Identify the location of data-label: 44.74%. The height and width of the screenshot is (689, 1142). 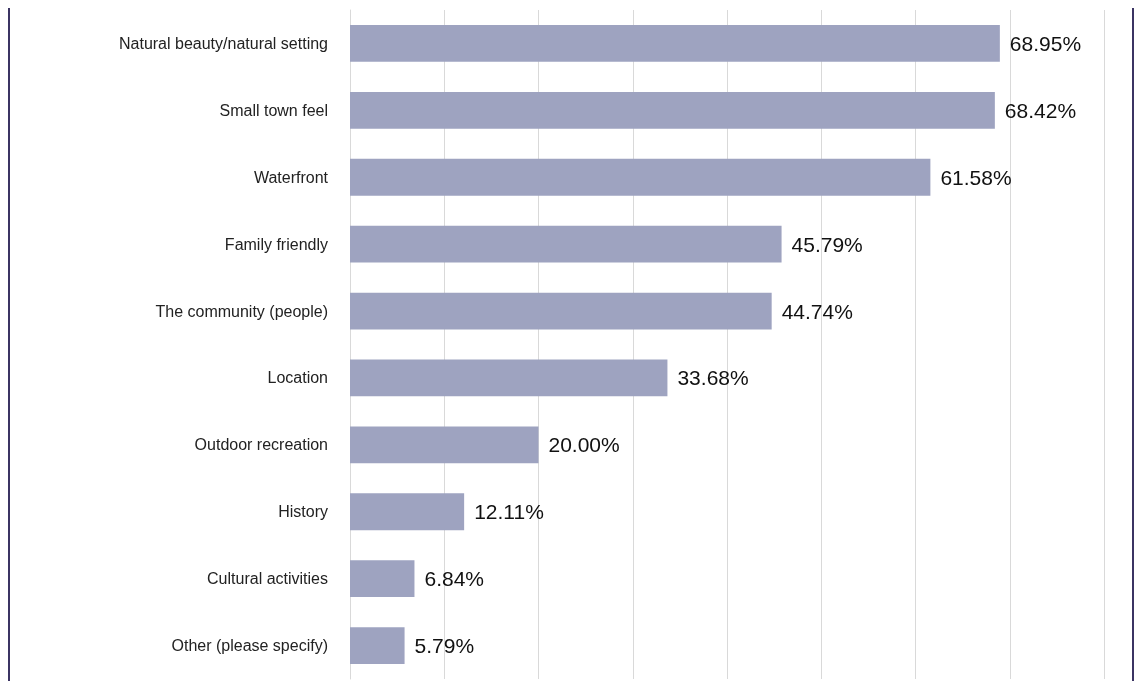
(817, 311).